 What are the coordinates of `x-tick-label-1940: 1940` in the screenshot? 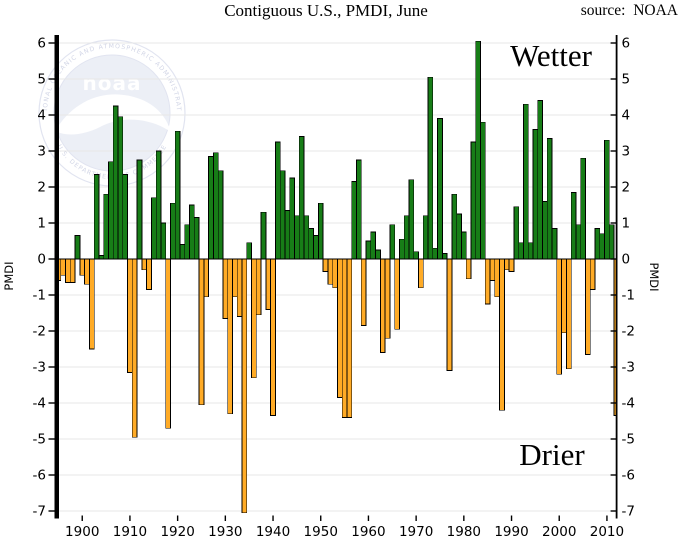 It's located at (273, 532).